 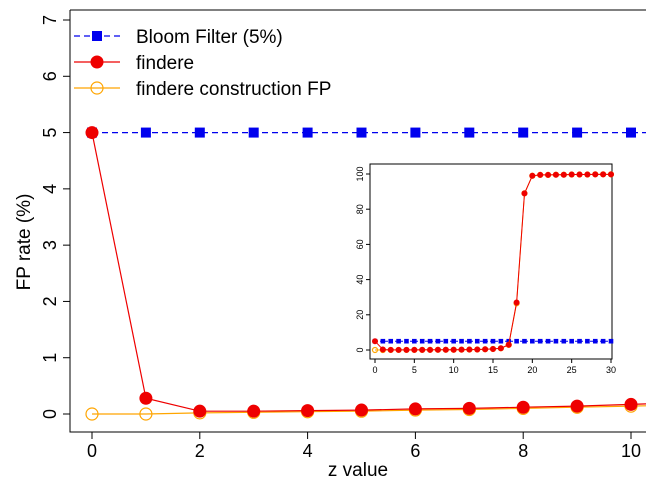 I want to click on series-line-findere-construction-fp, so click(x=369, y=410).